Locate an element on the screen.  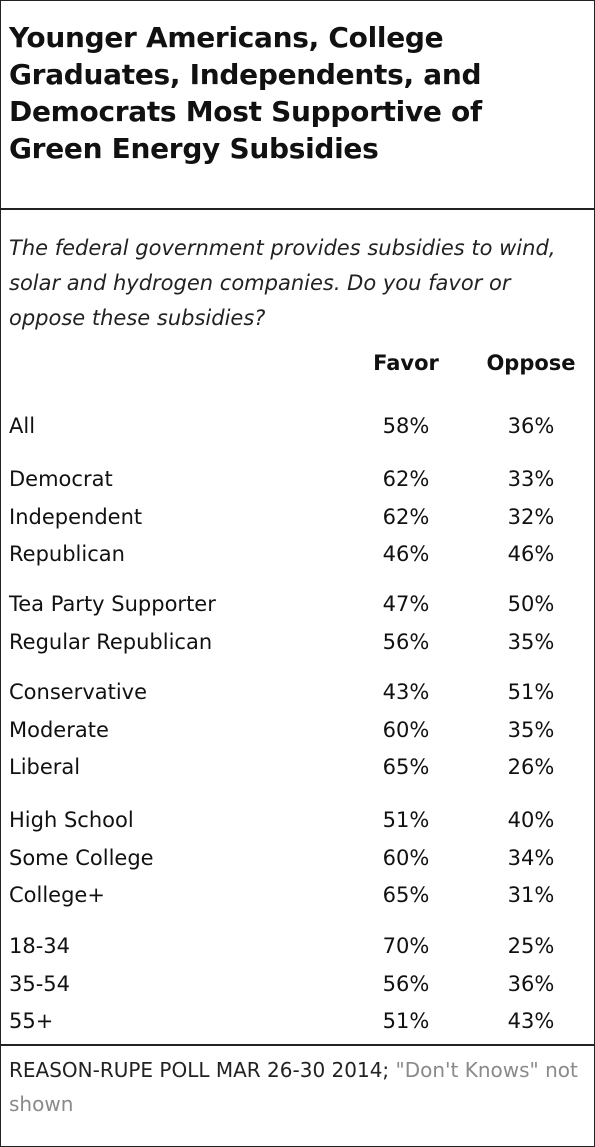
favor-value: 43% is located at coordinates (406, 692).